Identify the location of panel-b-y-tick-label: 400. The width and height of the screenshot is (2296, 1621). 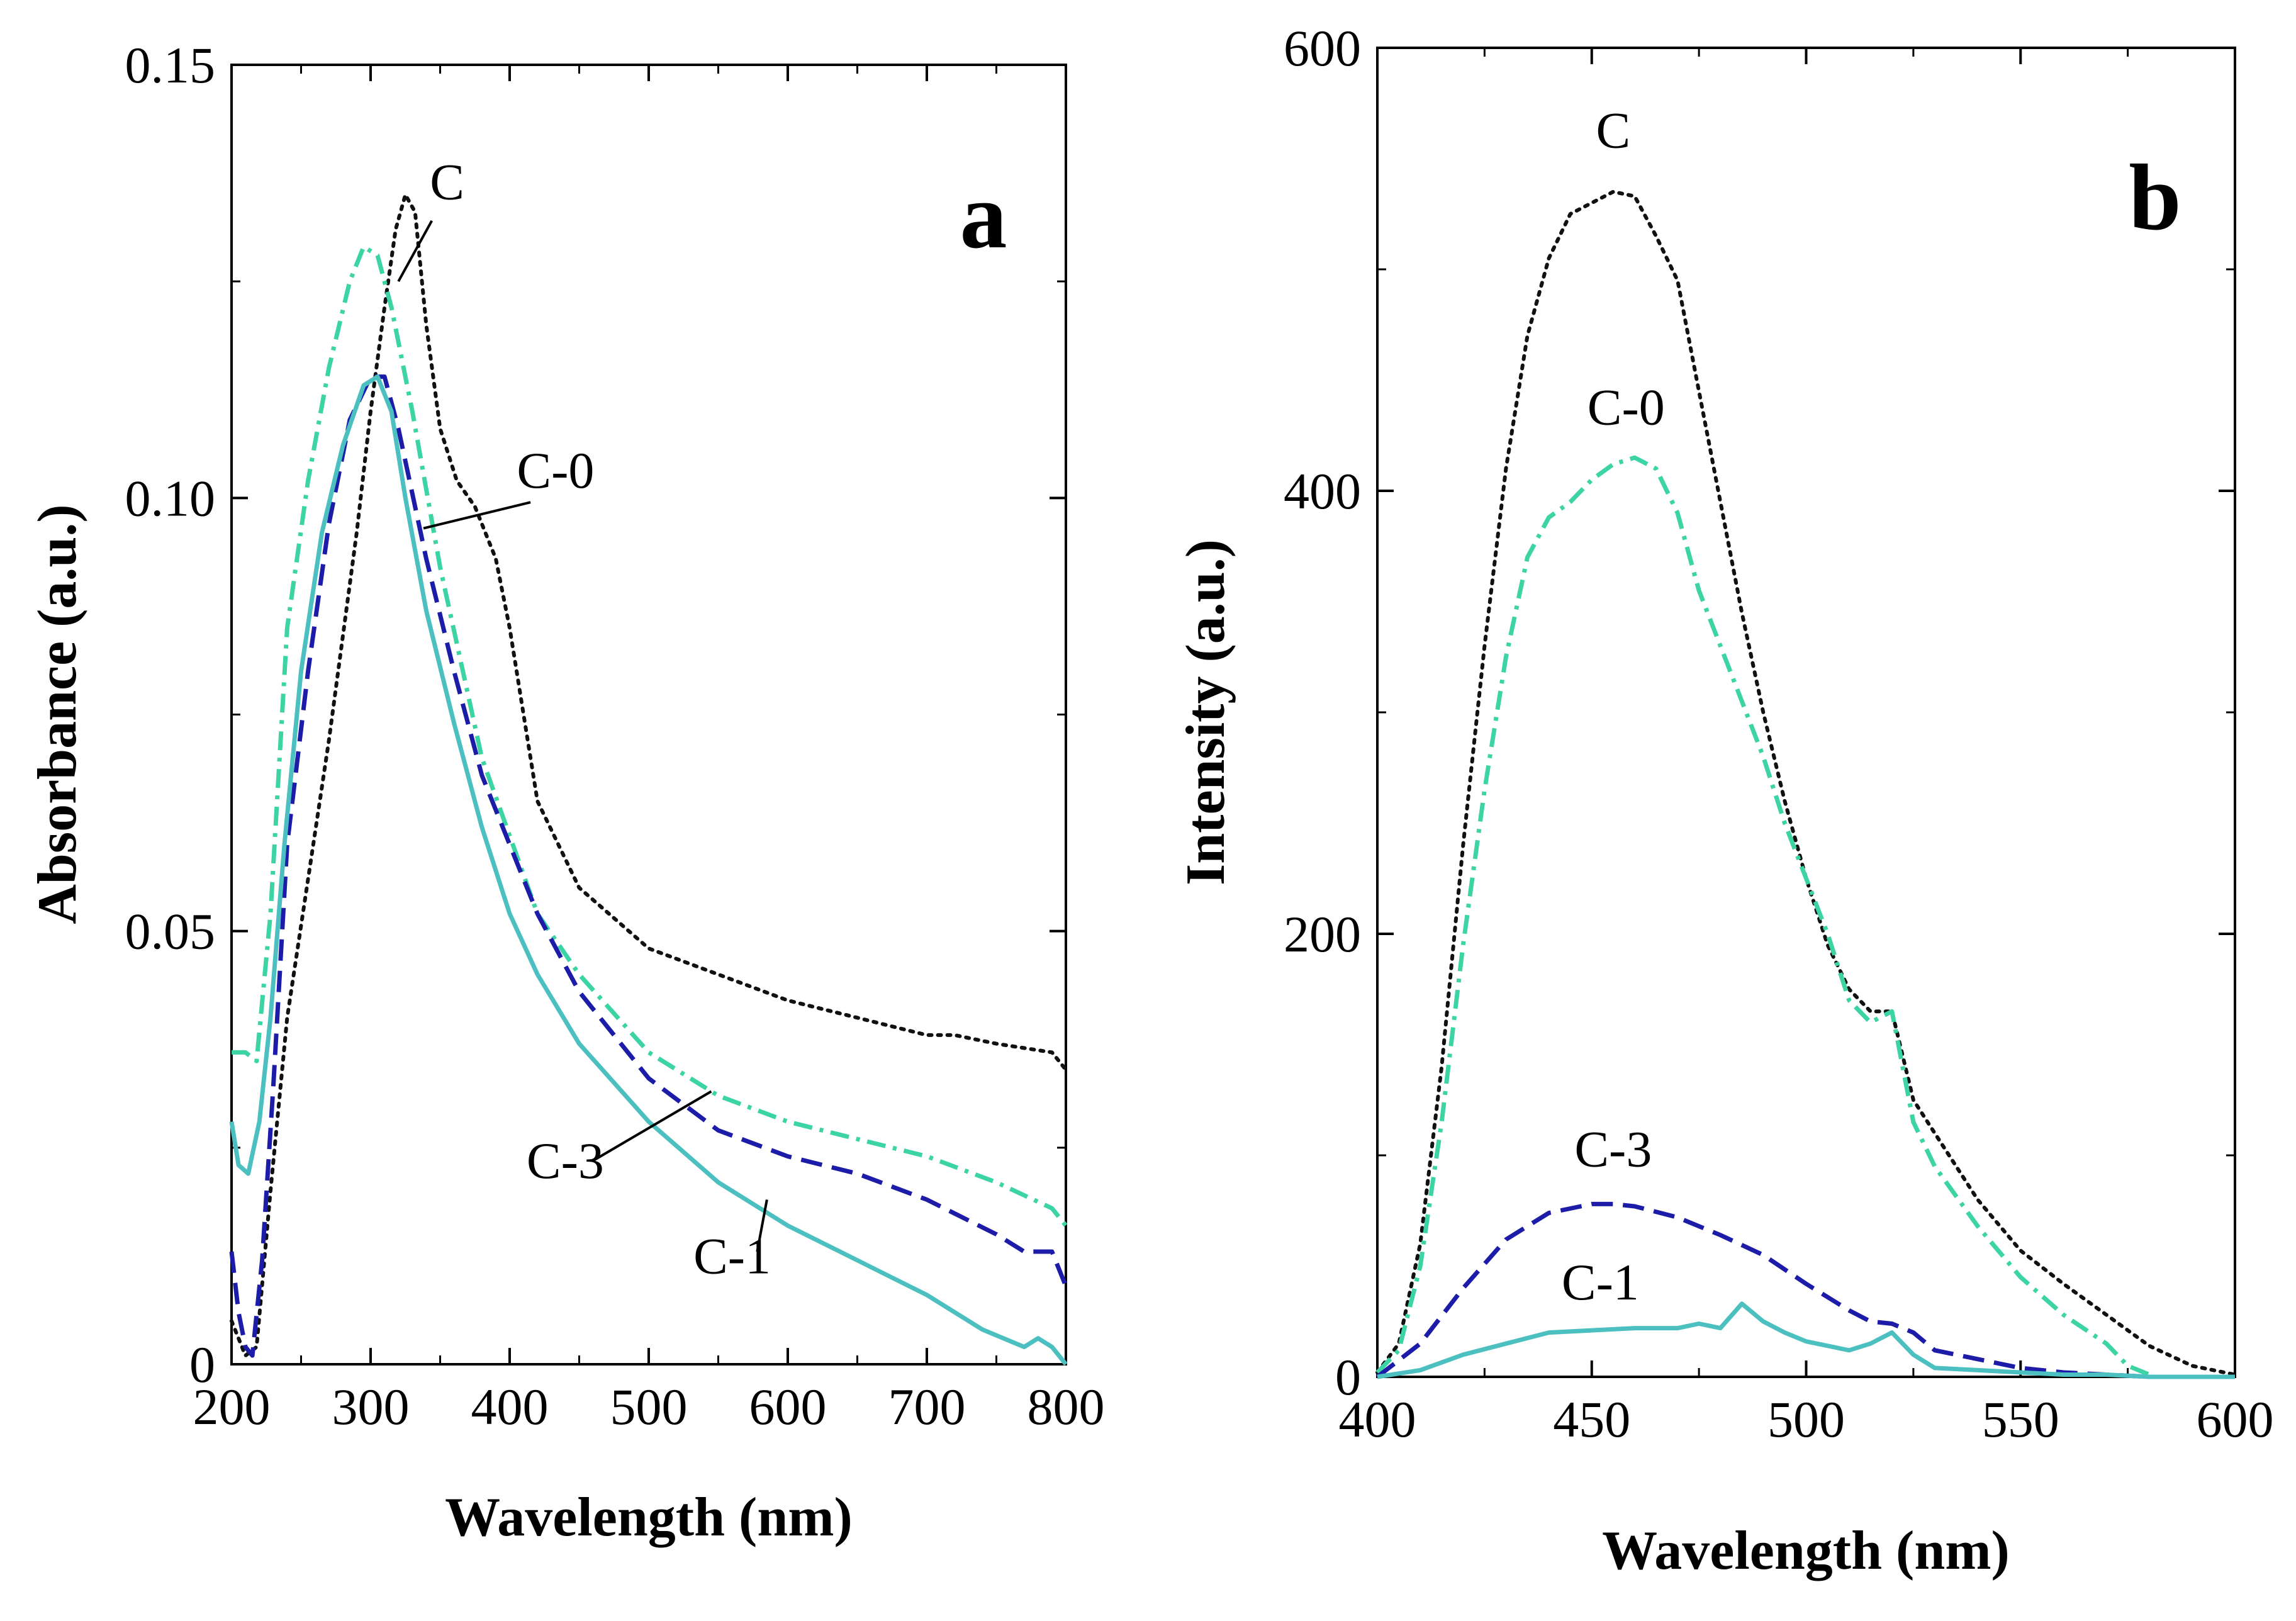
(1322, 491).